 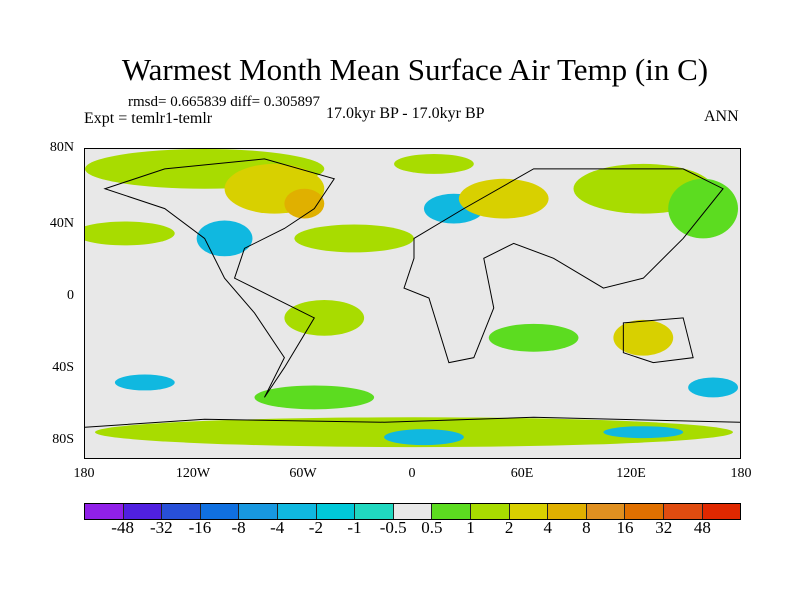 I want to click on colorbar-label: 8, so click(x=586, y=527).